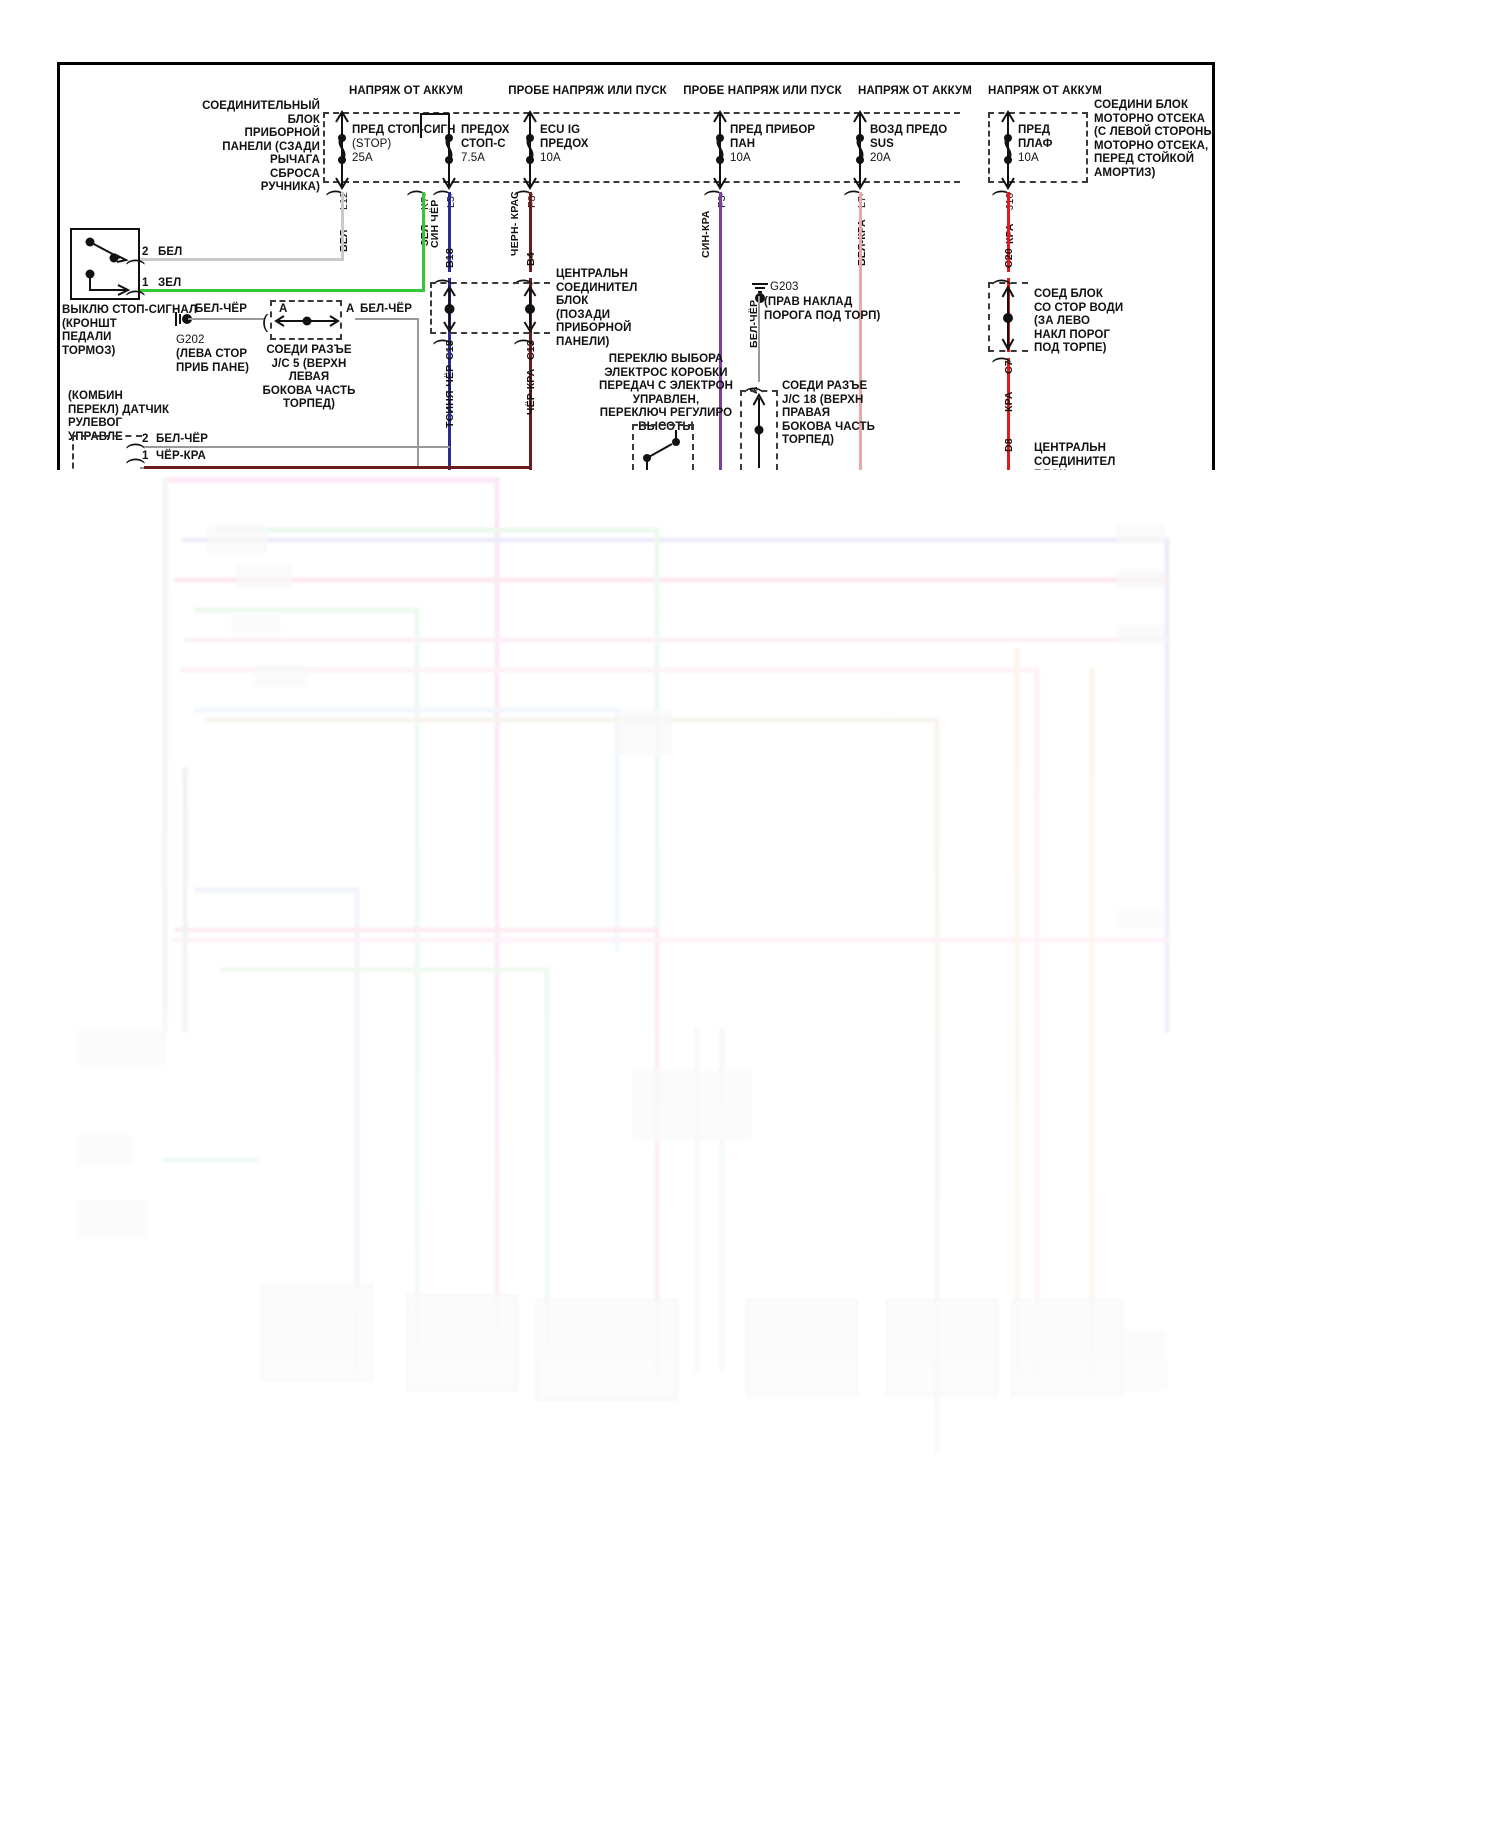 The image size is (1500, 1828). What do you see at coordinates (909, 130) in the screenshot?
I see `fuse-name-5: ВОЗД ПРЕДО` at bounding box center [909, 130].